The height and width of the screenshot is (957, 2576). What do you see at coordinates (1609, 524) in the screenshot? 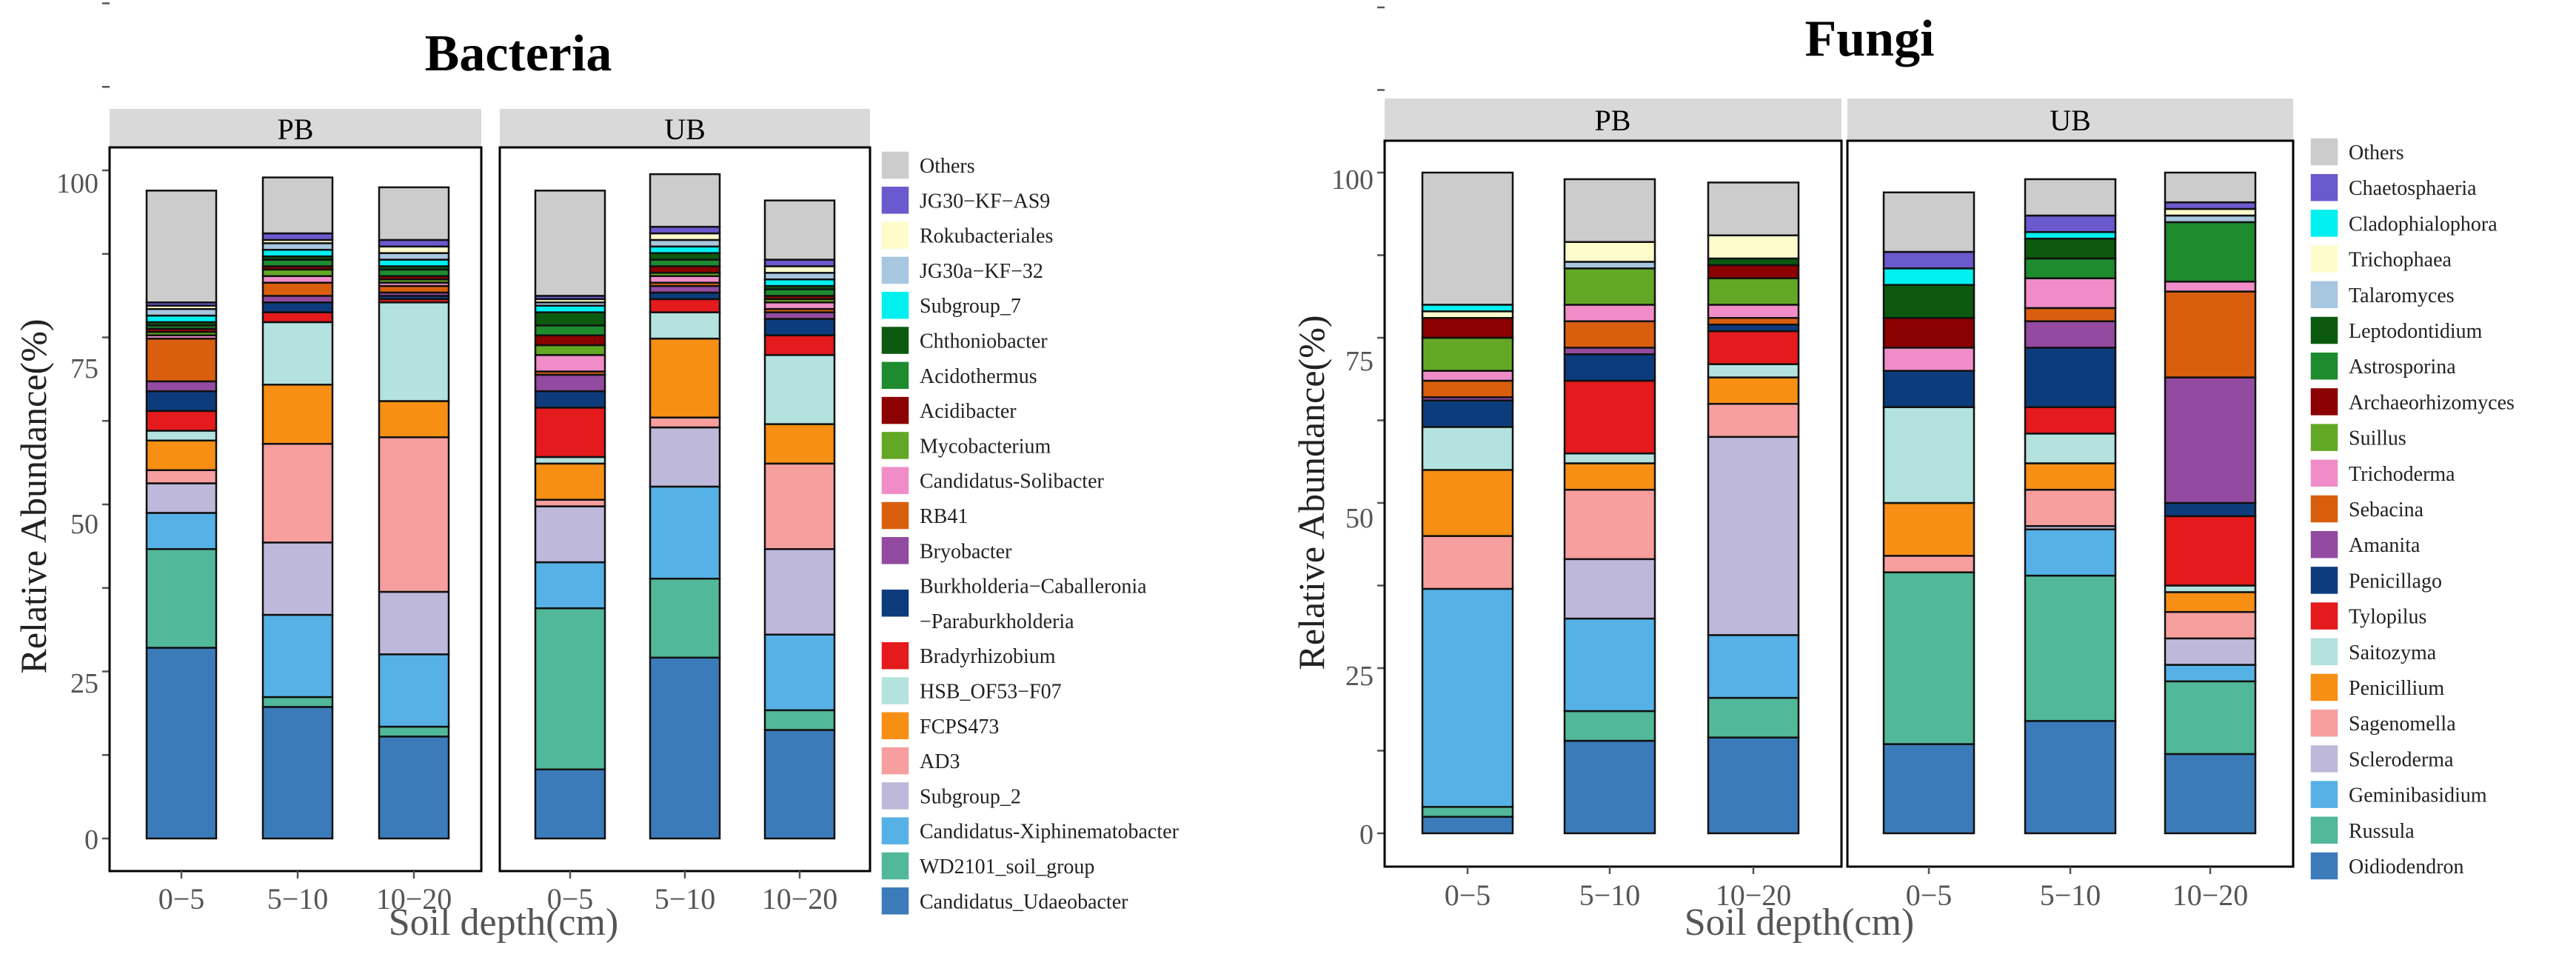
I see `fungi-bar-pb-5-10-sagenomella` at bounding box center [1609, 524].